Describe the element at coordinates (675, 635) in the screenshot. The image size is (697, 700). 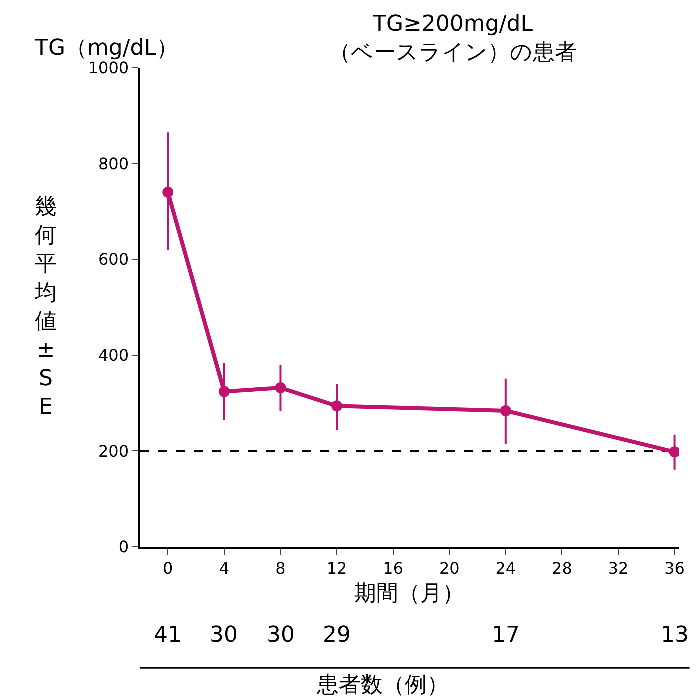
I see `text: 13` at that location.